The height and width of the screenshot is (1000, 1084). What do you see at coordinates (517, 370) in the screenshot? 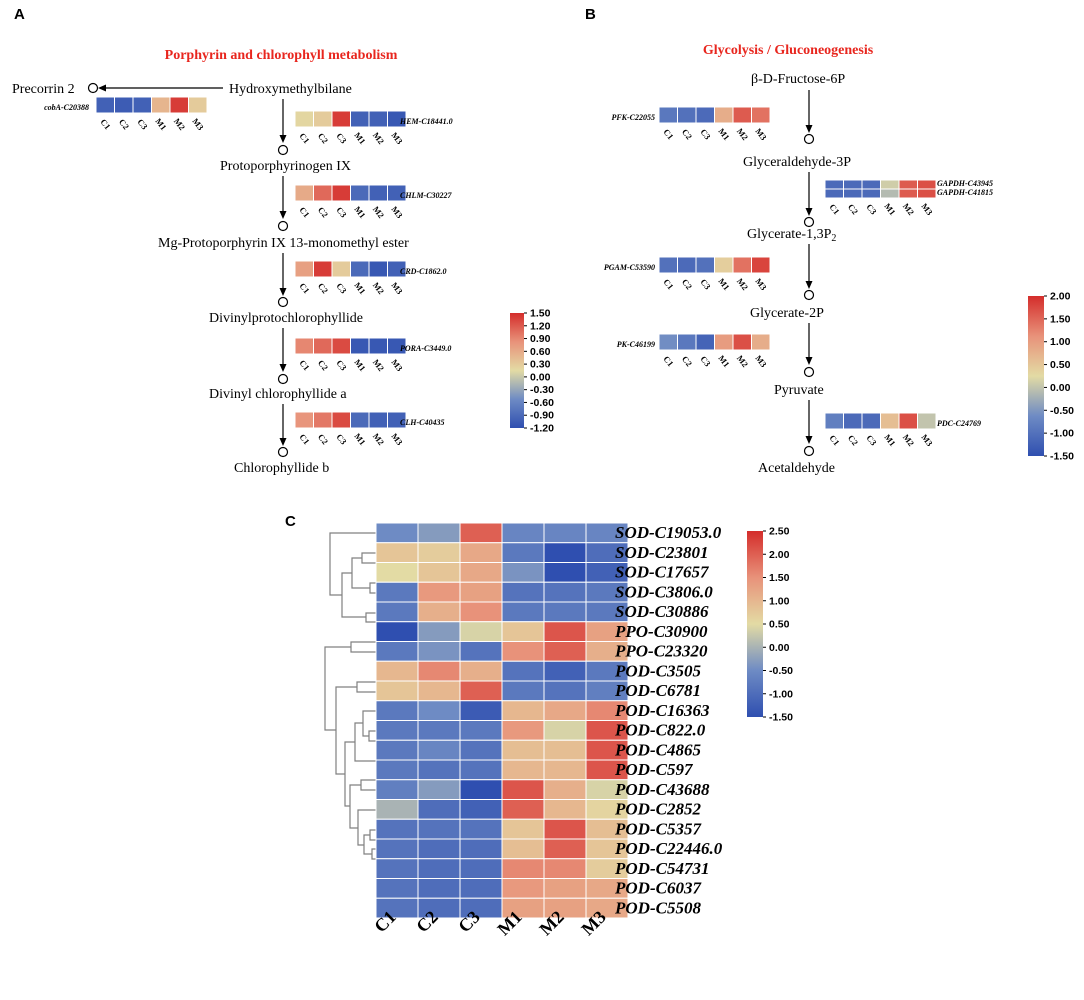
I see `color-legend-bar` at bounding box center [517, 370].